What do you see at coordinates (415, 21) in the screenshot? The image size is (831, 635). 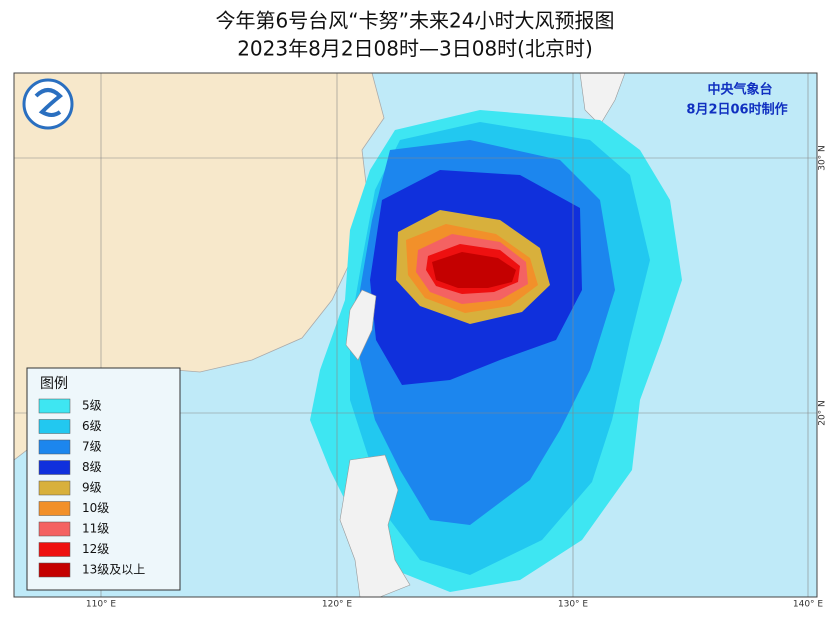 I see `title: 今年第6号台风“卡努”未来24小时大风预报图` at bounding box center [415, 21].